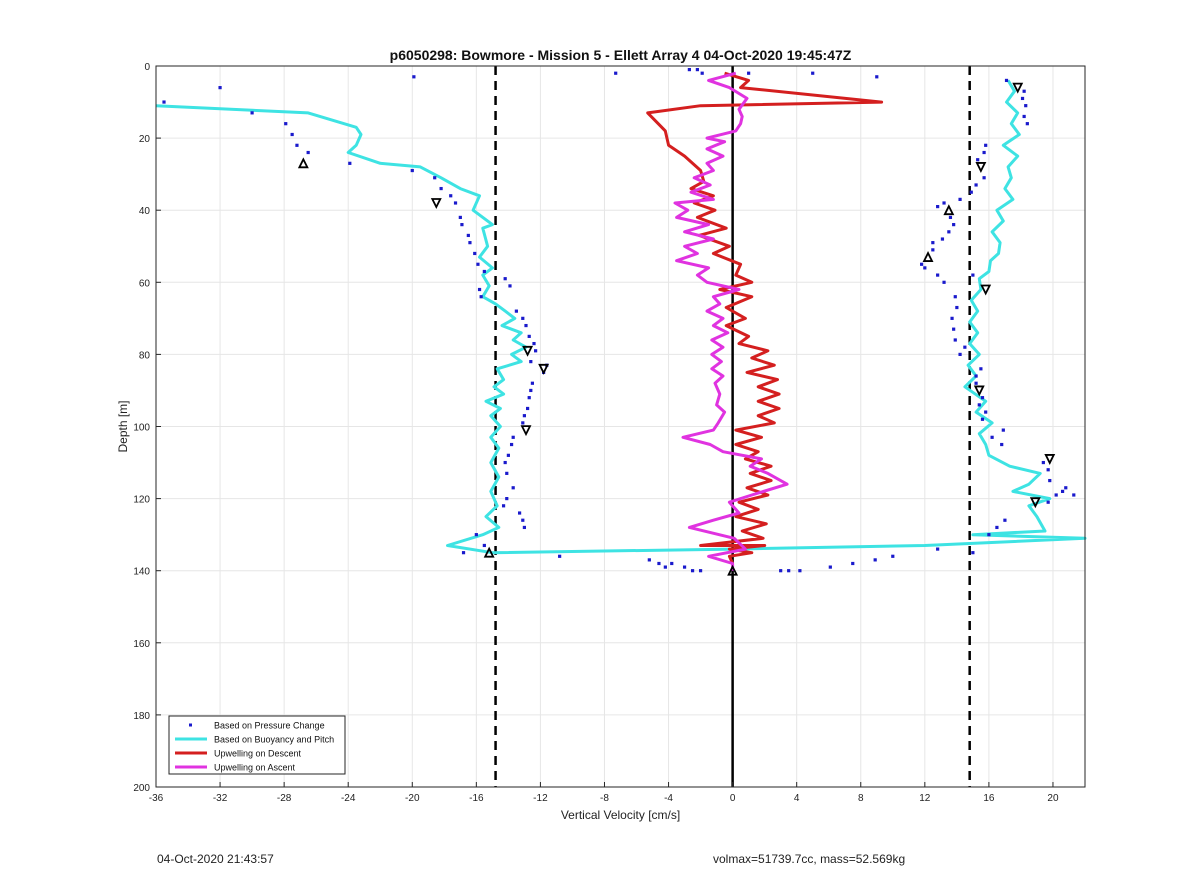 The height and width of the screenshot is (885, 1200). Describe the element at coordinates (145, 355) in the screenshot. I see `y-tick-label: 80` at that location.